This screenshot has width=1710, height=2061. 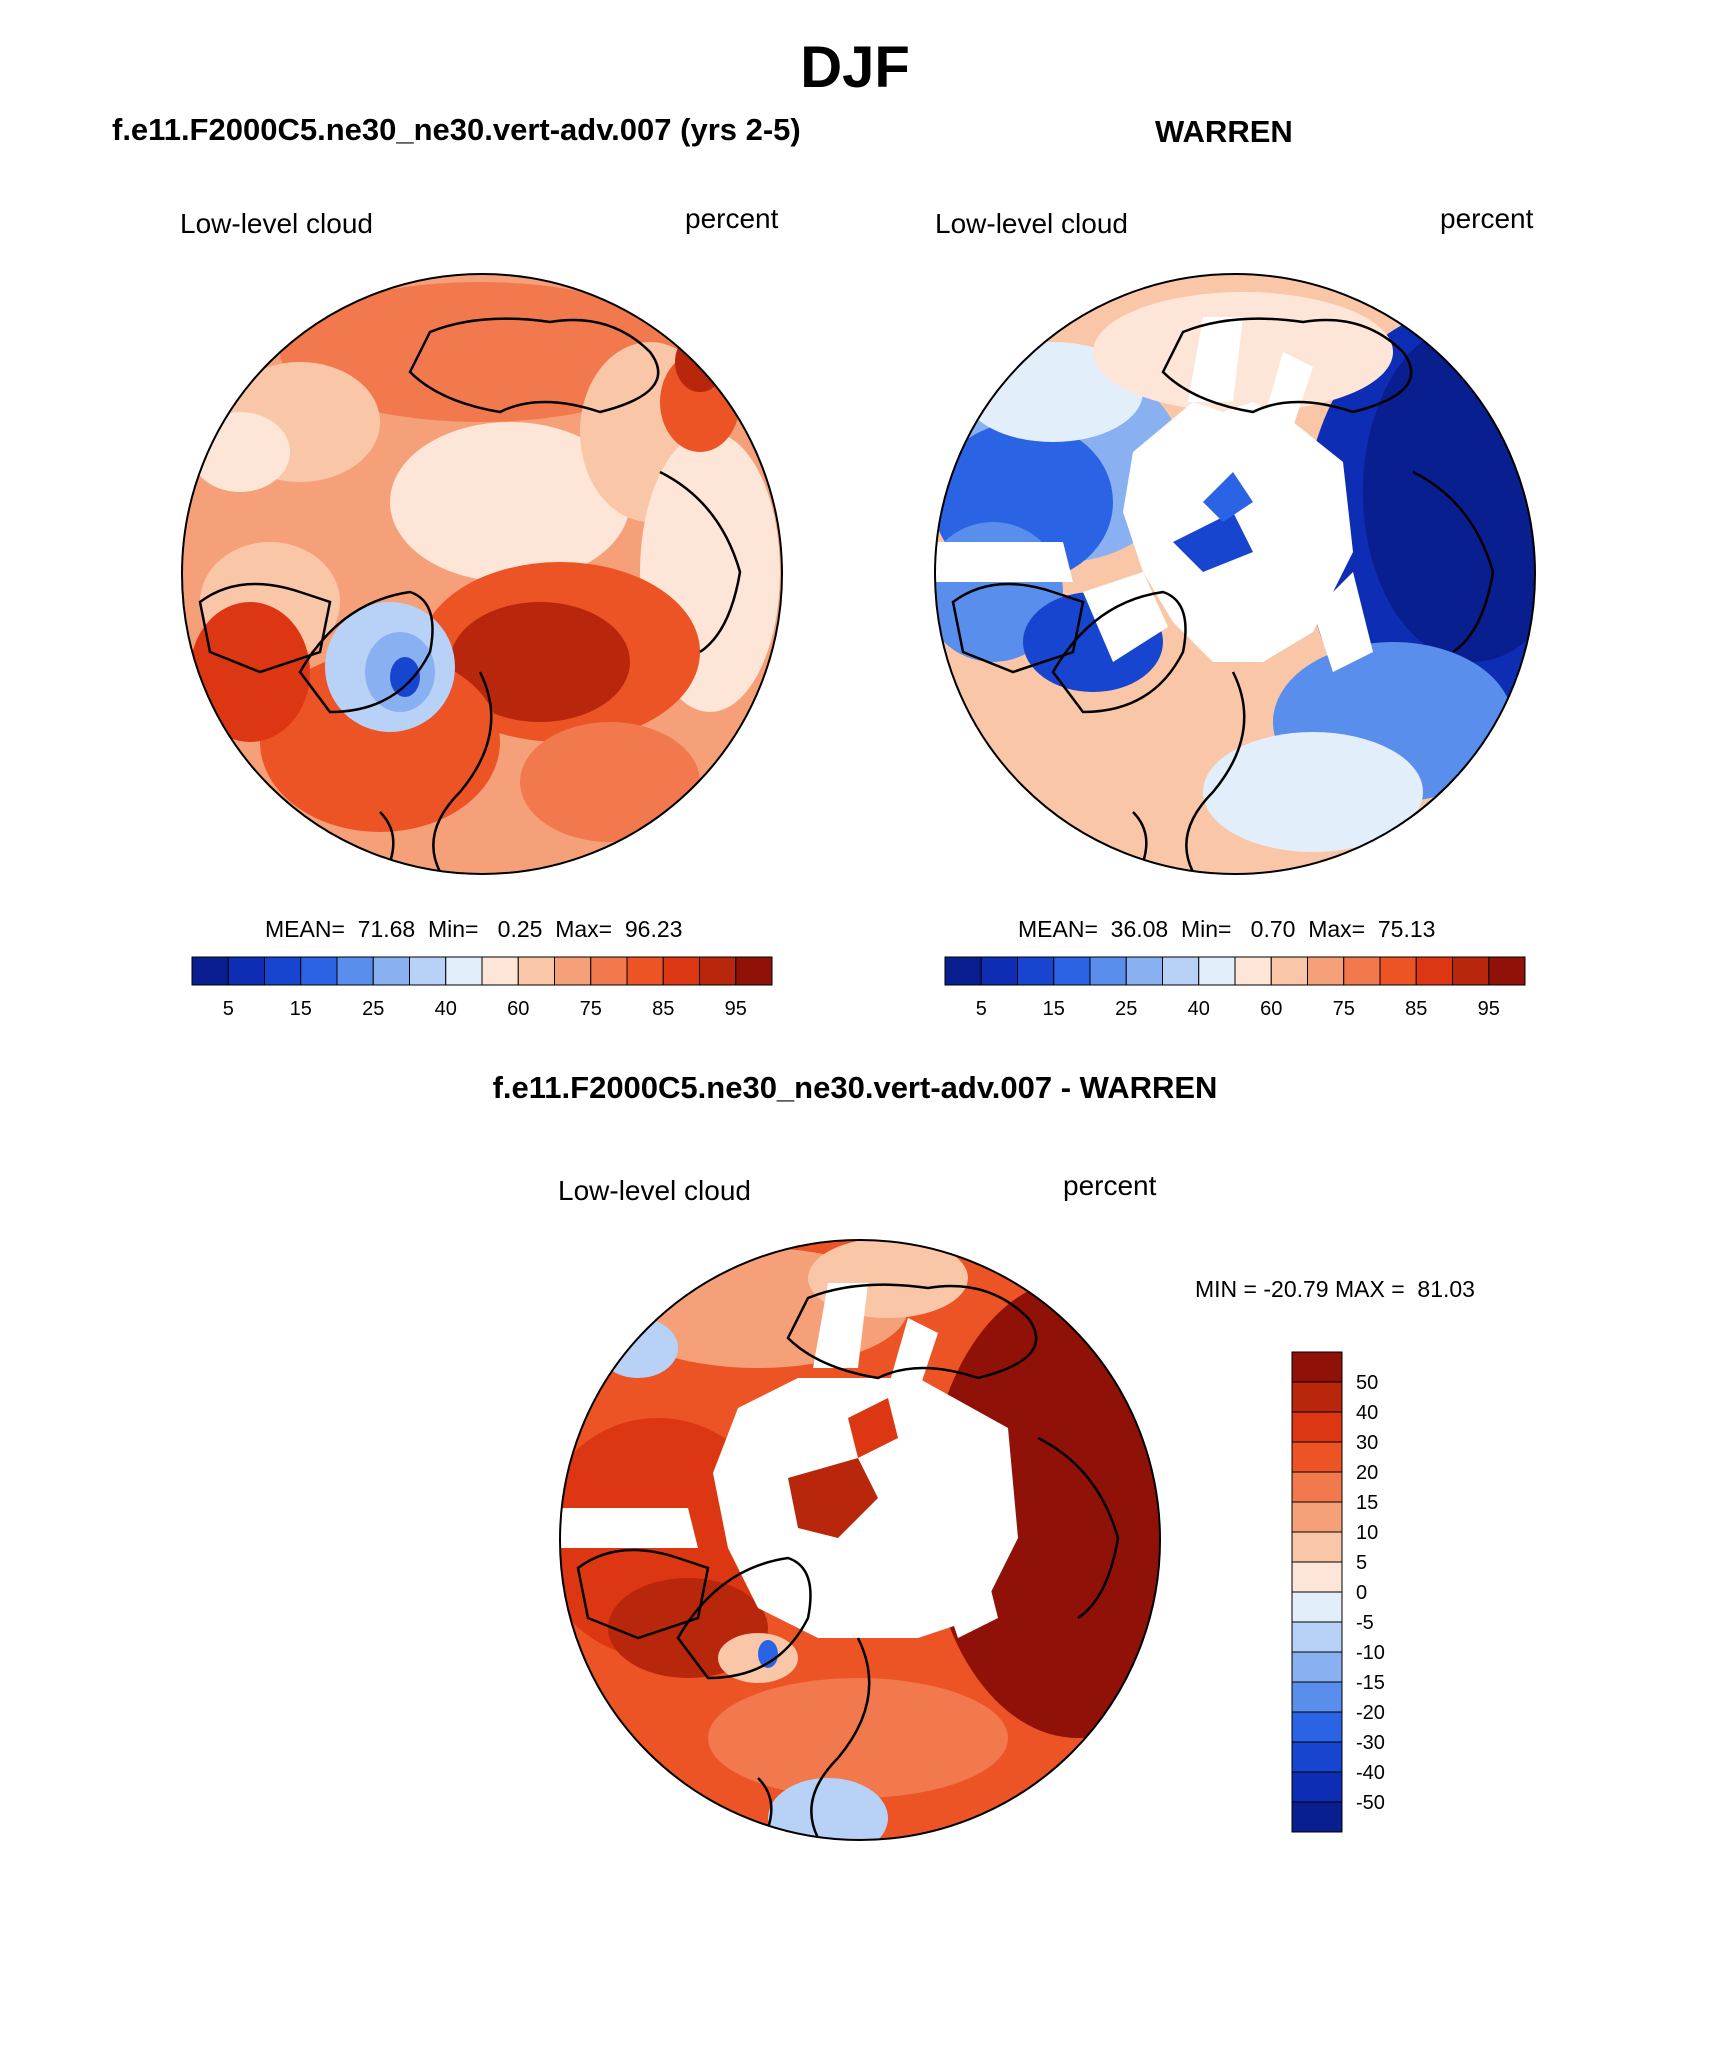 What do you see at coordinates (474, 929) in the screenshot?
I see `left-stats: MEAN= 71.68 Min= 0.25 Max= 96.23` at bounding box center [474, 929].